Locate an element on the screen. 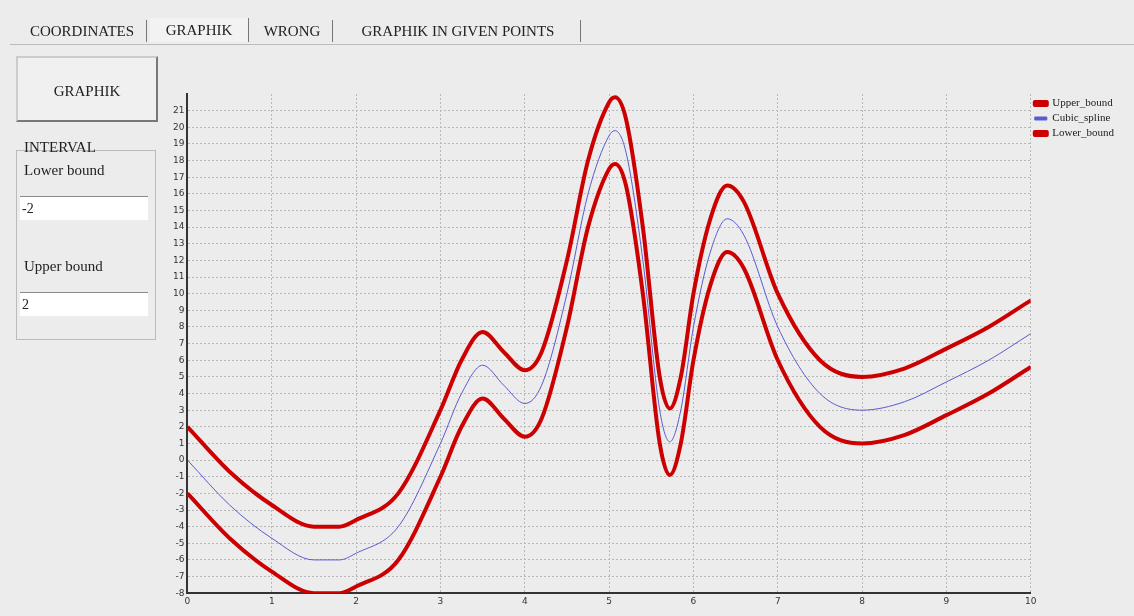  legend-label: Cubic_spline is located at coordinates (1081, 117).